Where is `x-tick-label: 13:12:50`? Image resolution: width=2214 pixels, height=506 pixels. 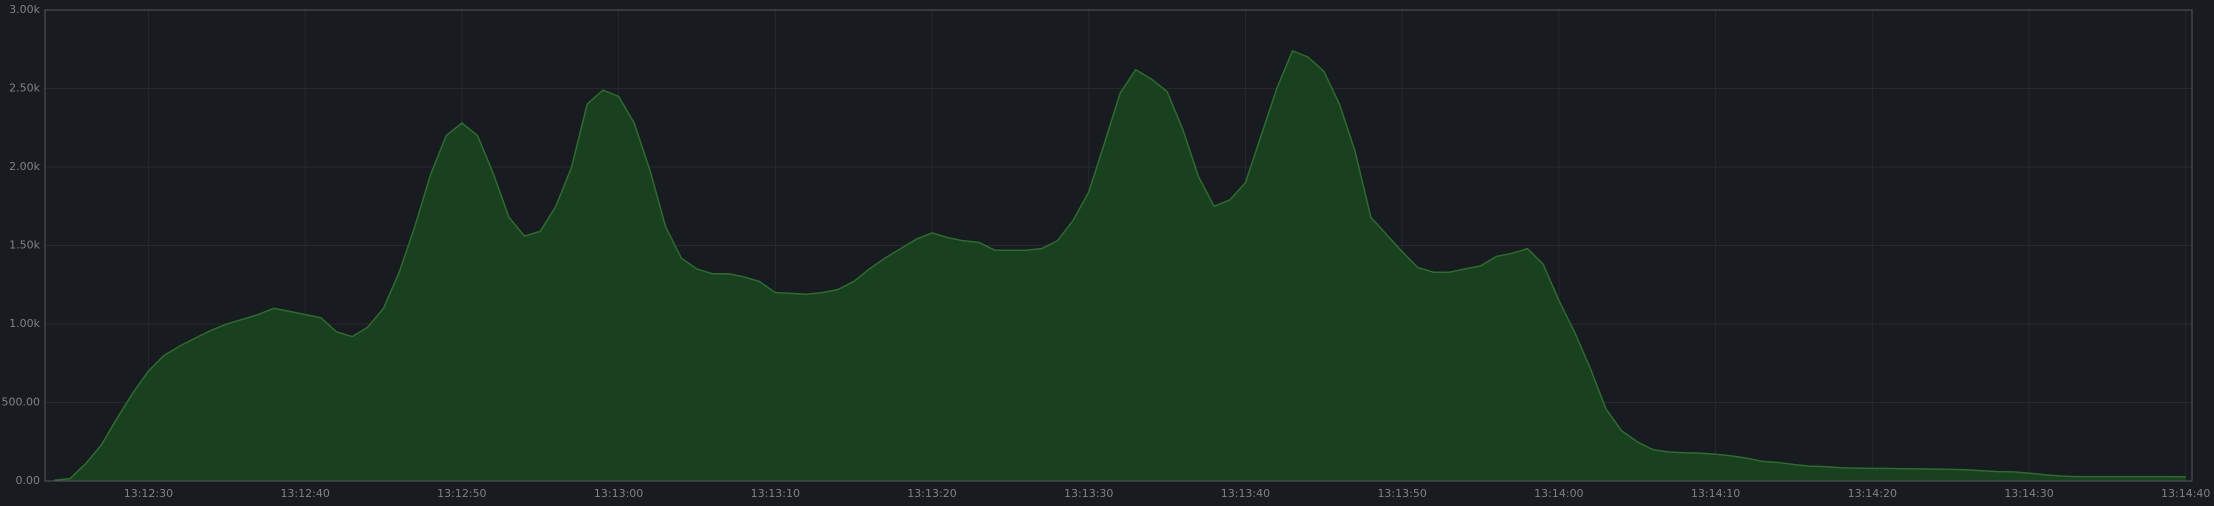 x-tick-label: 13:12:50 is located at coordinates (461, 493).